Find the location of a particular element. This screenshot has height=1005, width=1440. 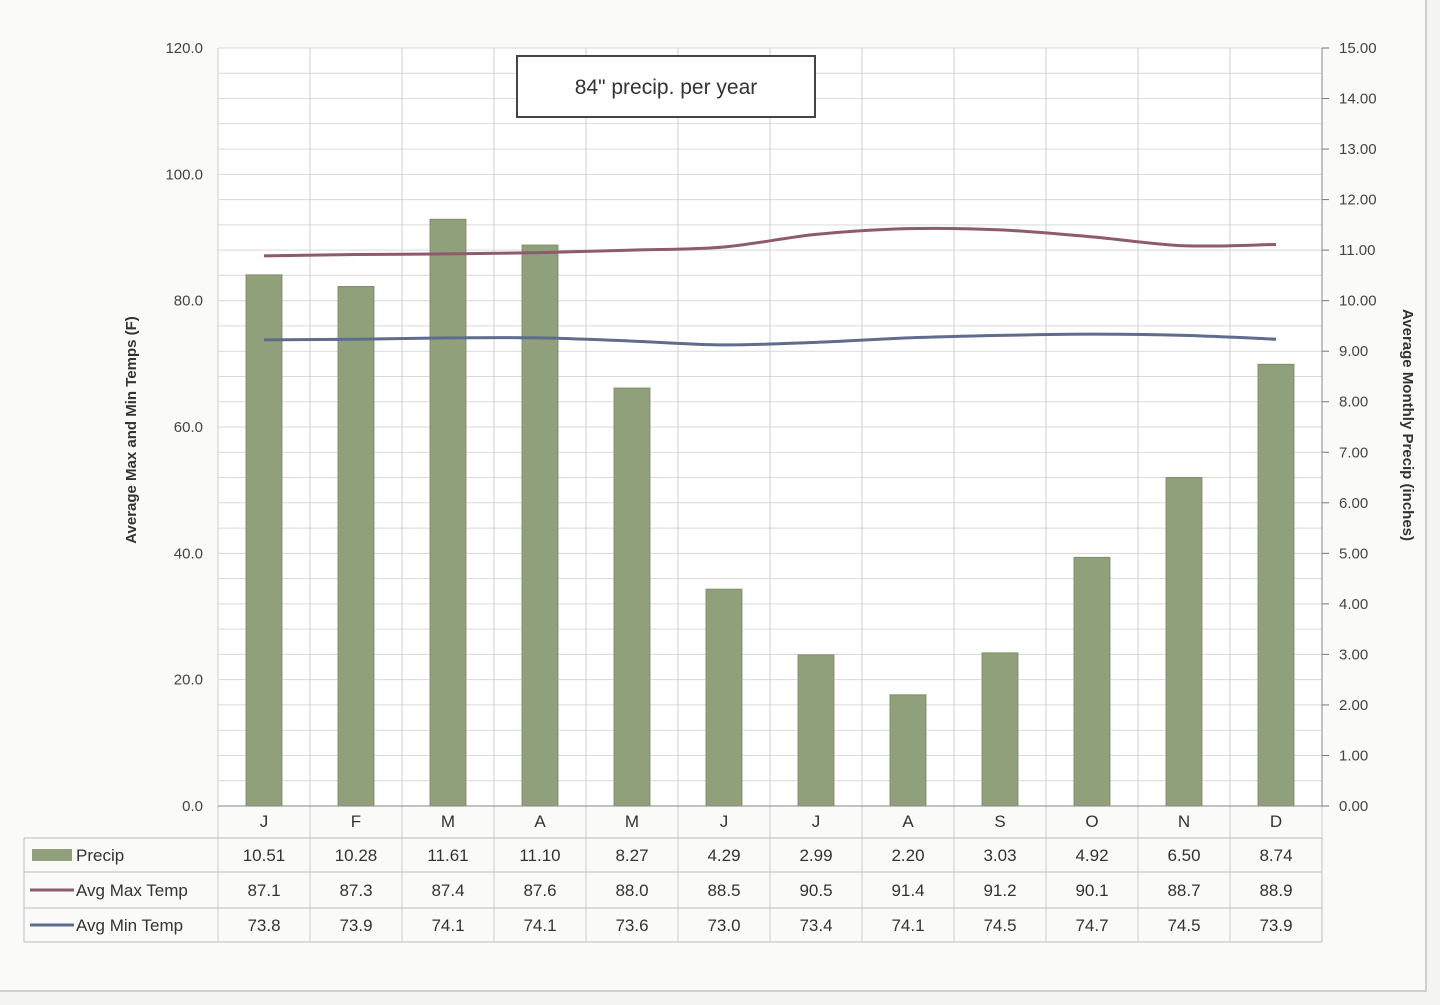

x-category-label: N is located at coordinates (1184, 821).